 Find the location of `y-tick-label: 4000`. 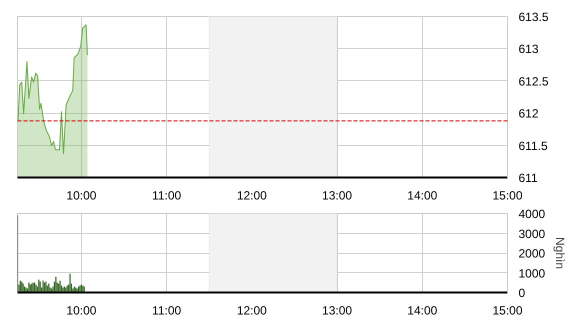

y-tick-label: 4000 is located at coordinates (532, 214).